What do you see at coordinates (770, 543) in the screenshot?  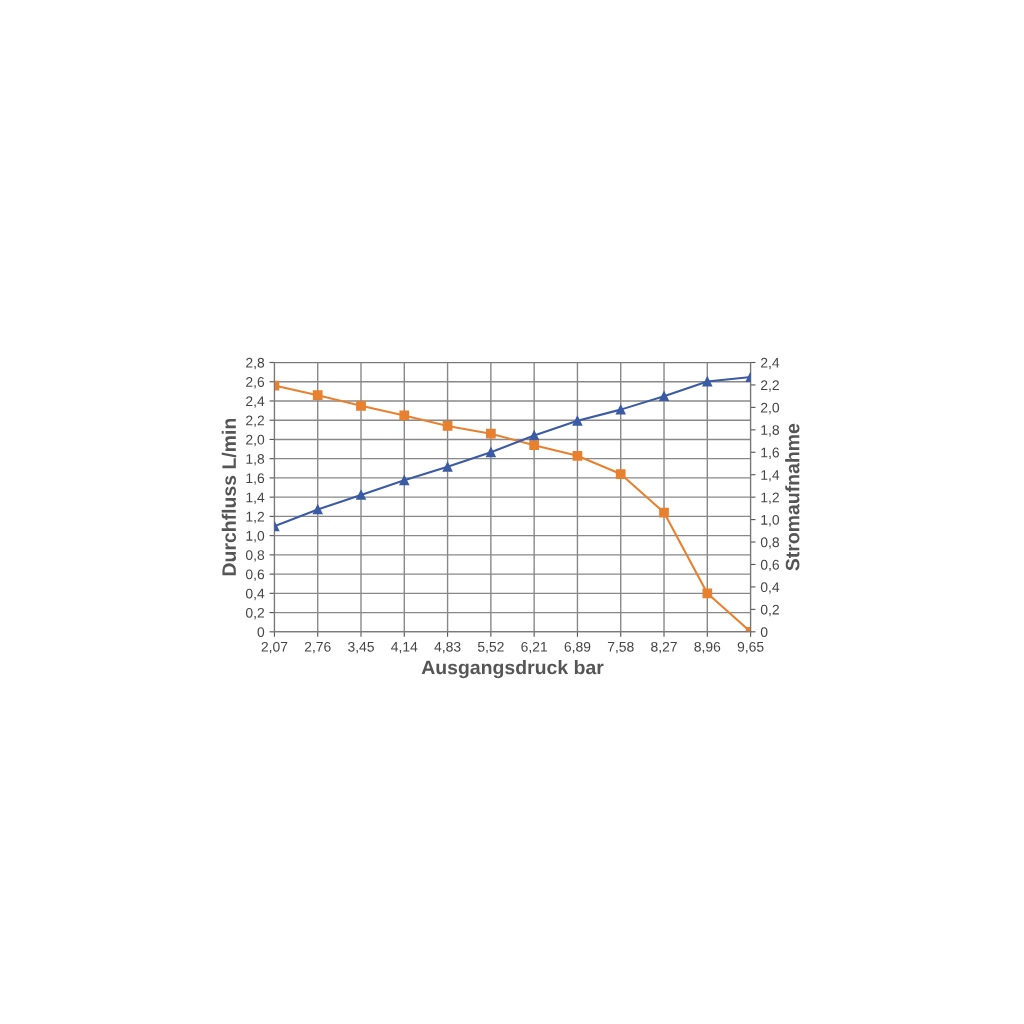 I see `y2-tick-label: 0,8` at bounding box center [770, 543].